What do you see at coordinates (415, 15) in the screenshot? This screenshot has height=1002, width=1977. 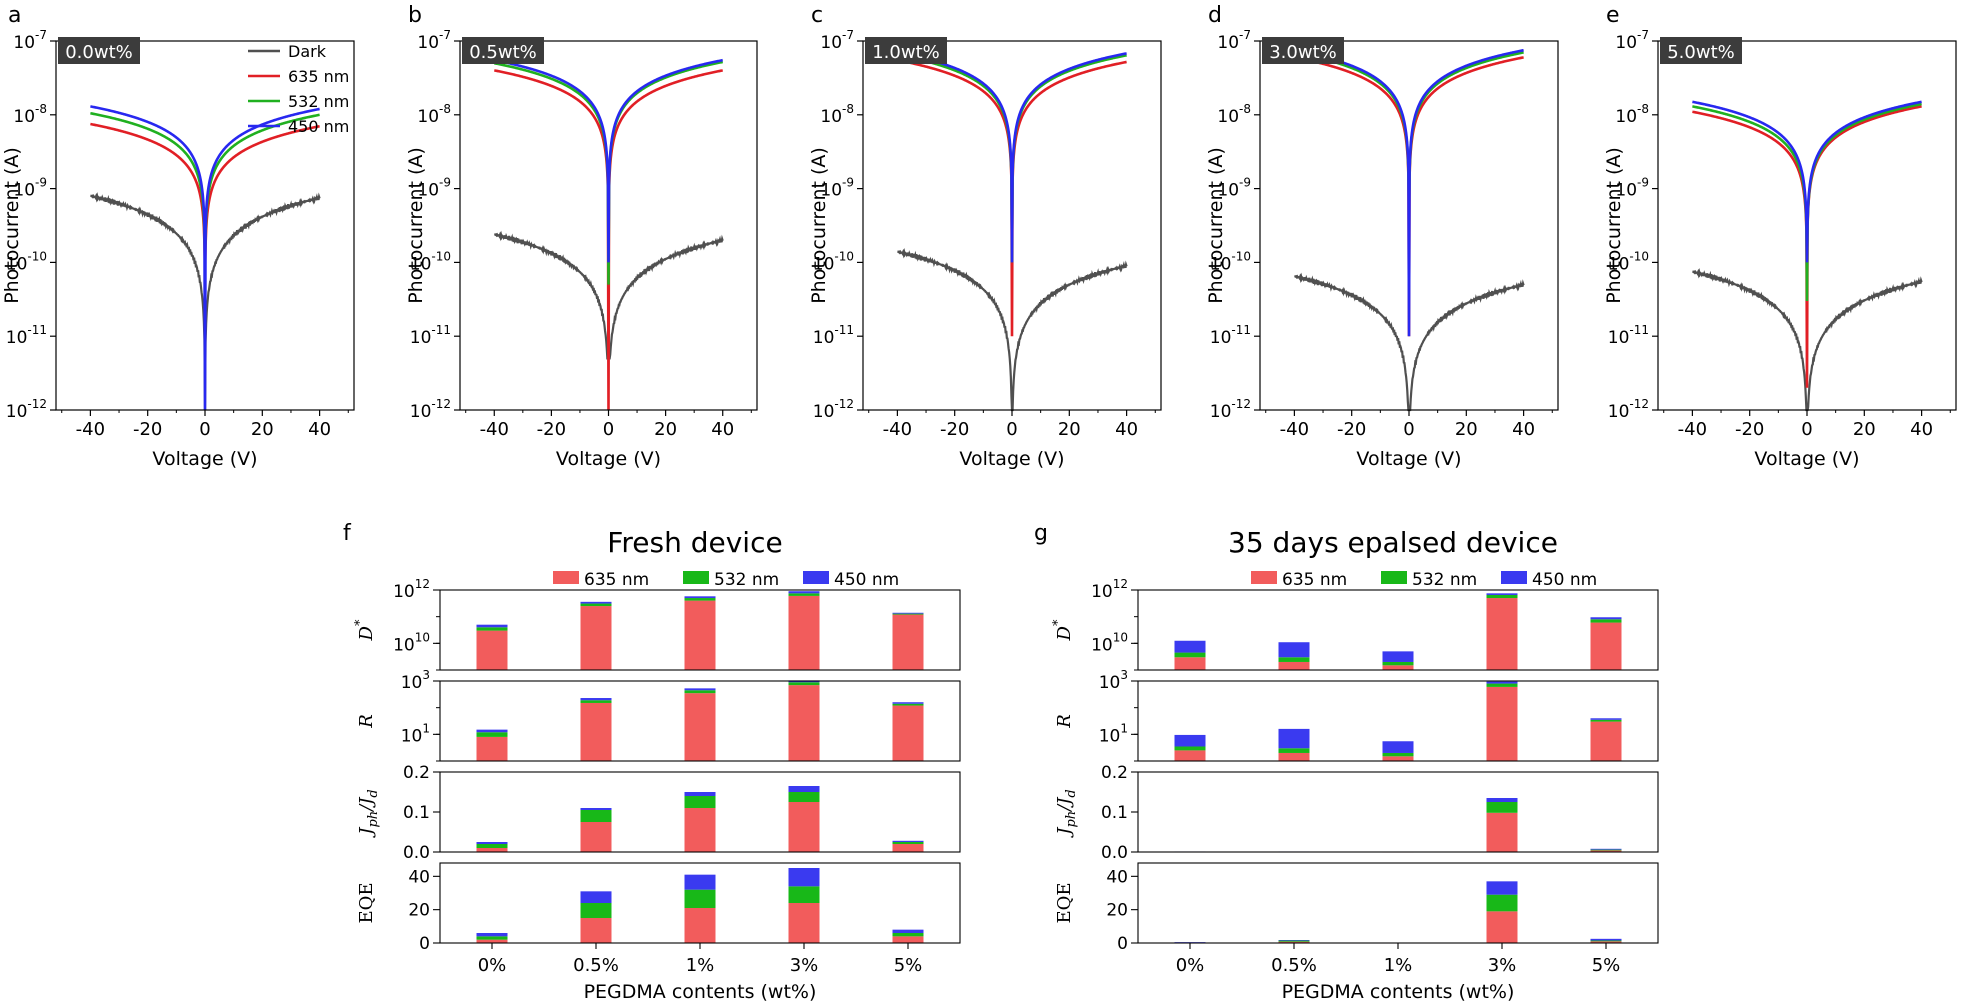 I see `panel-label: b` at bounding box center [415, 15].